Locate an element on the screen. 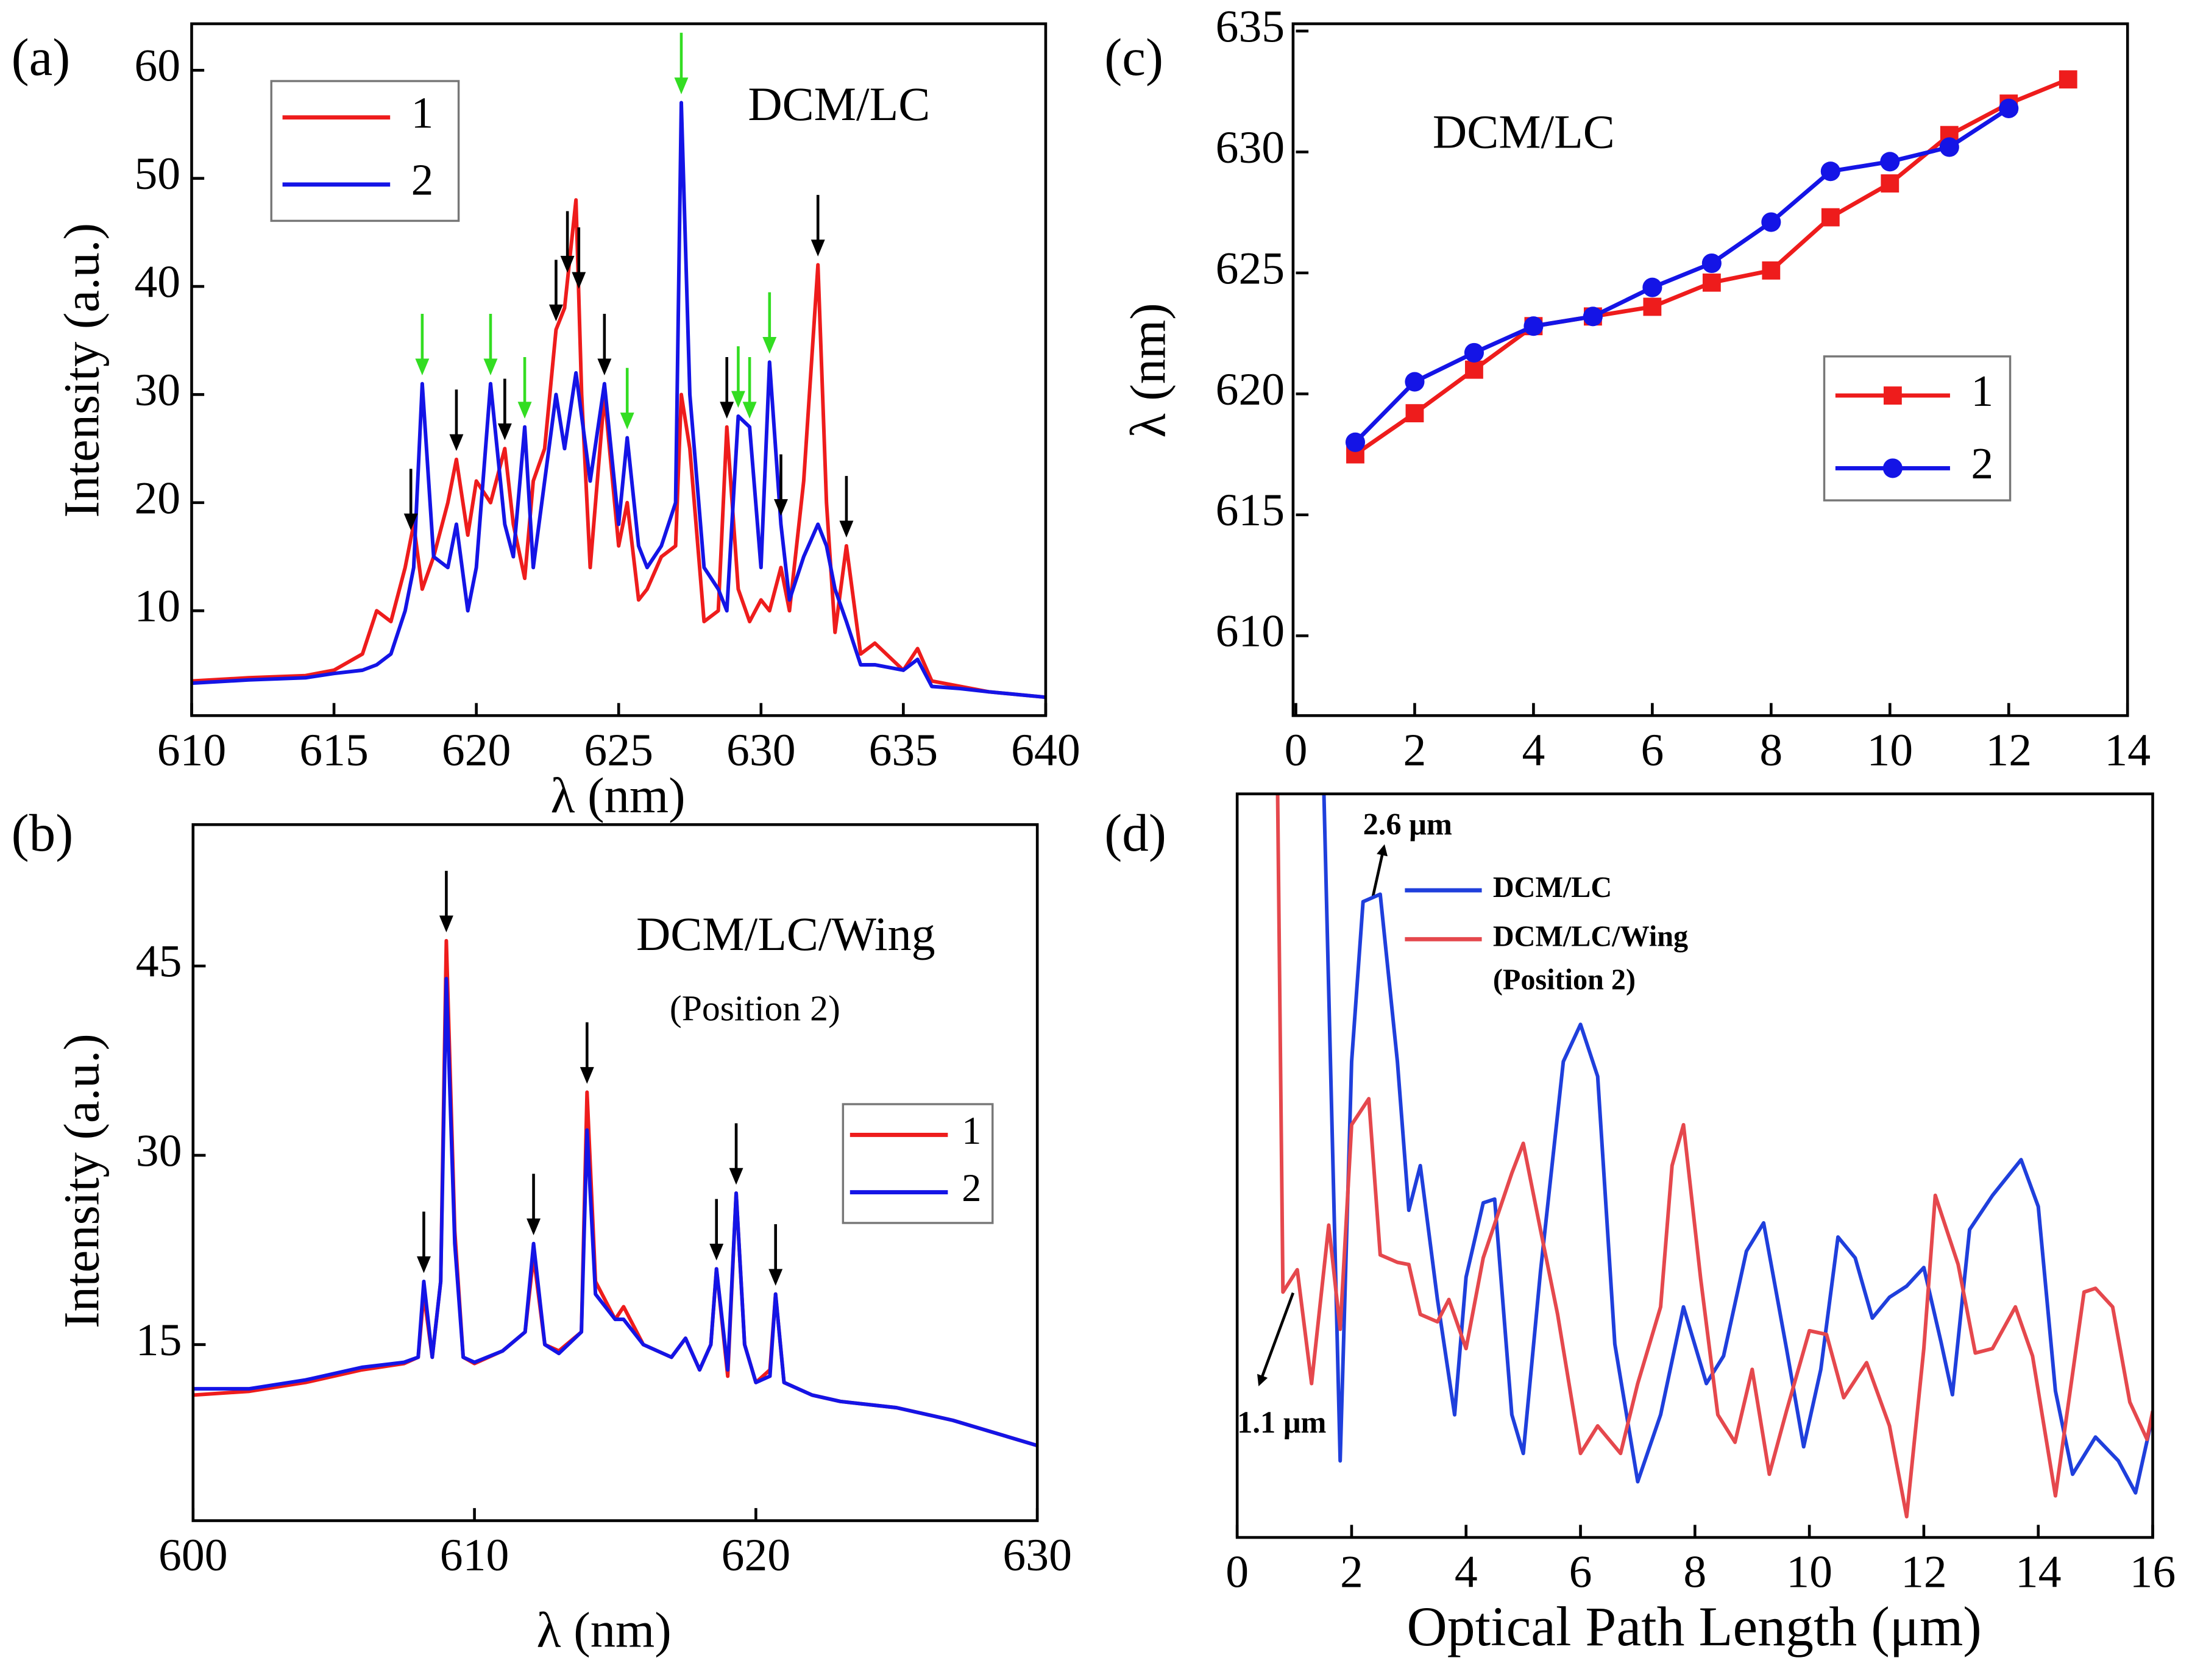 Image resolution: width=2192 pixels, height=1680 pixels. x-tick-label: 8 is located at coordinates (1770, 750).